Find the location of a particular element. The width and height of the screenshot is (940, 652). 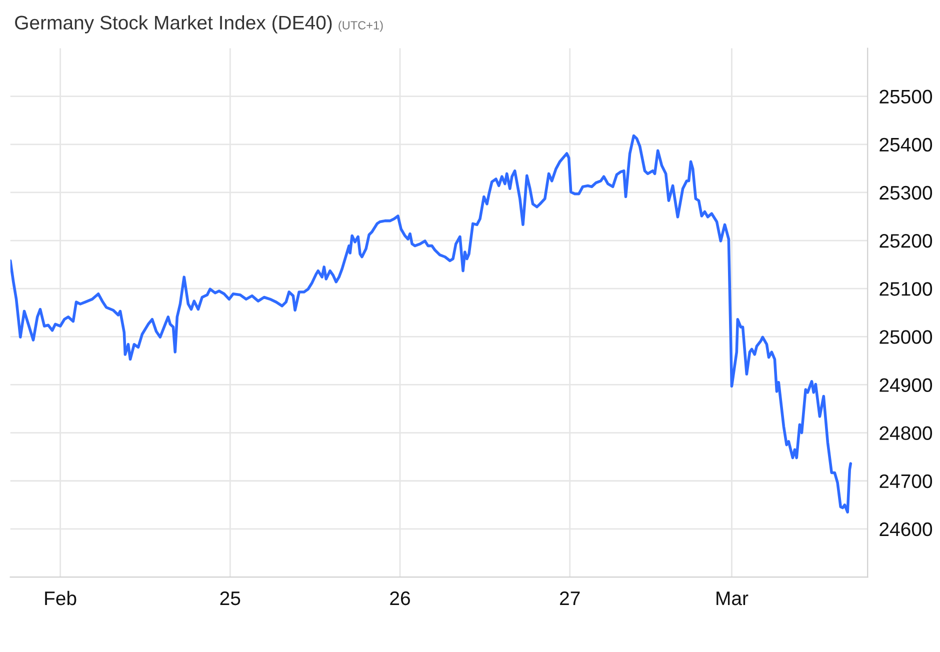

y-tick-label: 25200 is located at coordinates (906, 241).